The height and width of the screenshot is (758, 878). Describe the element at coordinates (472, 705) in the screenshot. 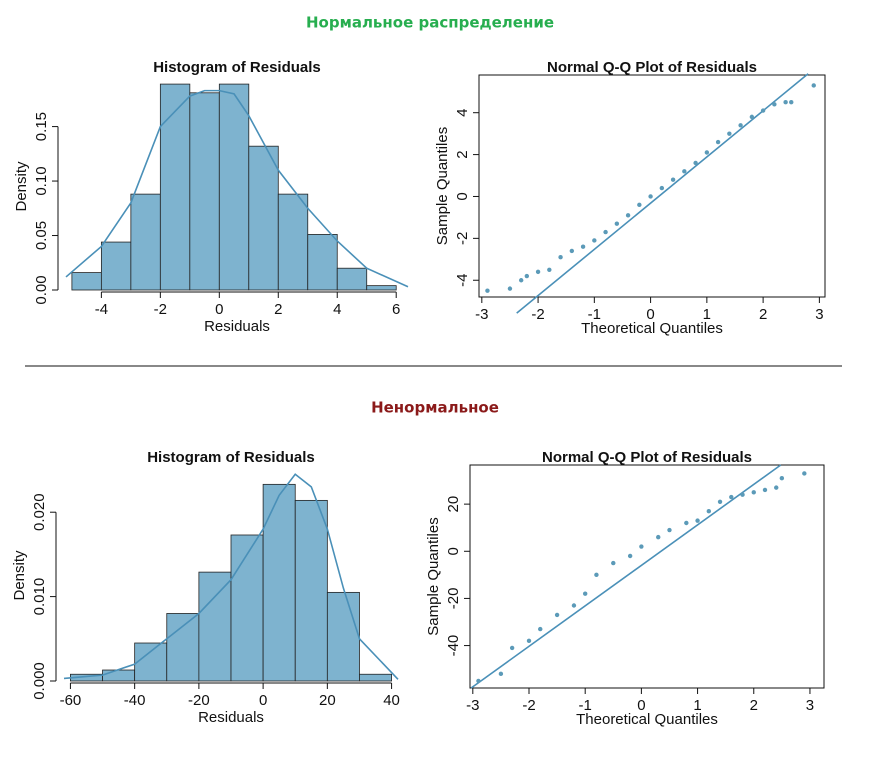

I see `x-tick-label: -3` at that location.